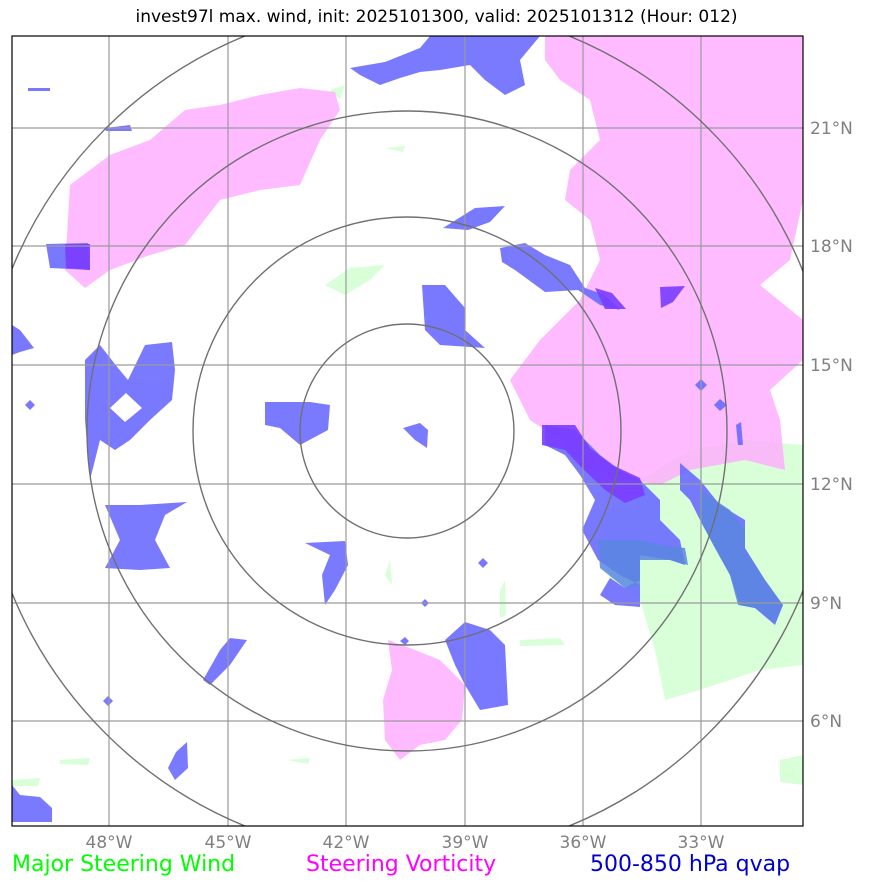 The image size is (873, 891). I want to click on qvap-region-center-north, so click(453, 316).